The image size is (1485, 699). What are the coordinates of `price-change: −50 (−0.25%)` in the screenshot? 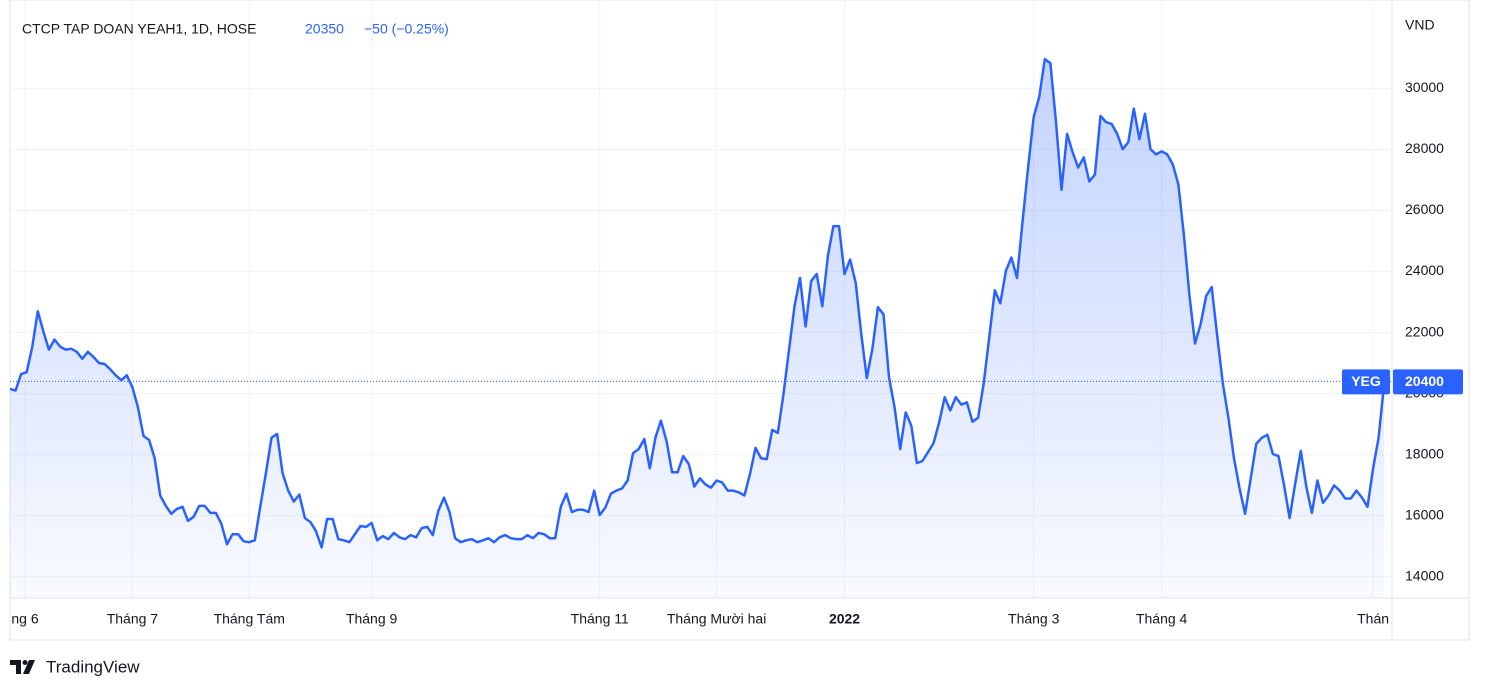 It's located at (406, 29).